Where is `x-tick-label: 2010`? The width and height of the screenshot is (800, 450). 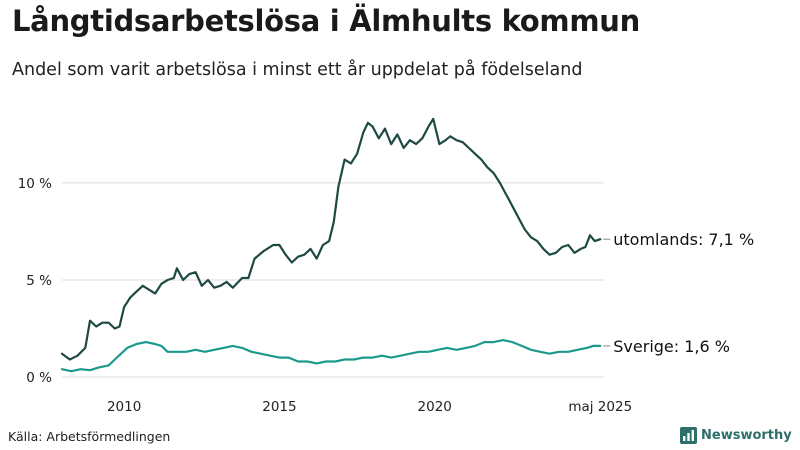 x-tick-label: 2010 is located at coordinates (124, 407).